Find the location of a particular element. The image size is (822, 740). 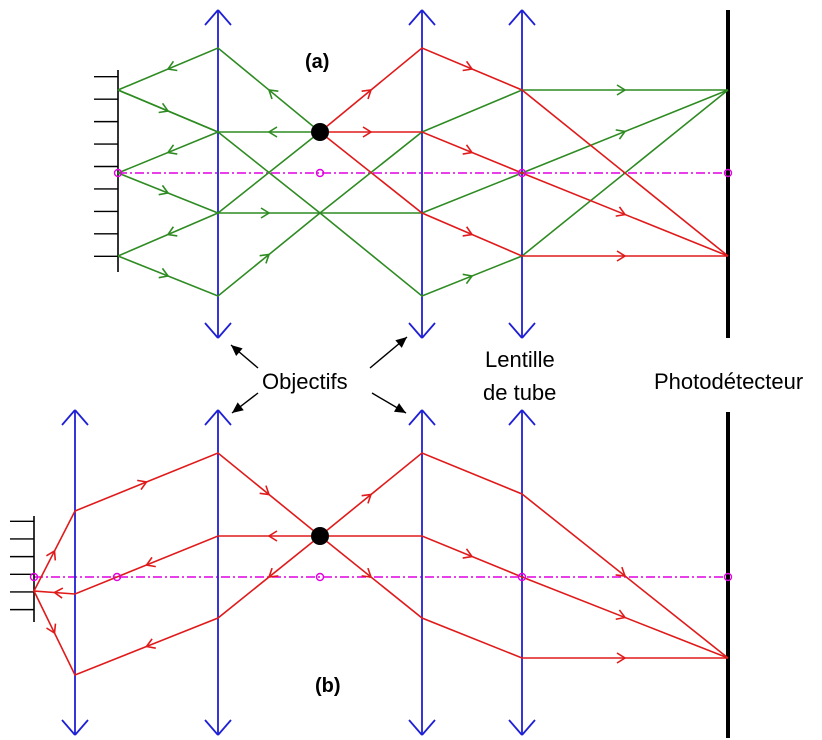

tube-lens-b is located at coordinates (522, 572).